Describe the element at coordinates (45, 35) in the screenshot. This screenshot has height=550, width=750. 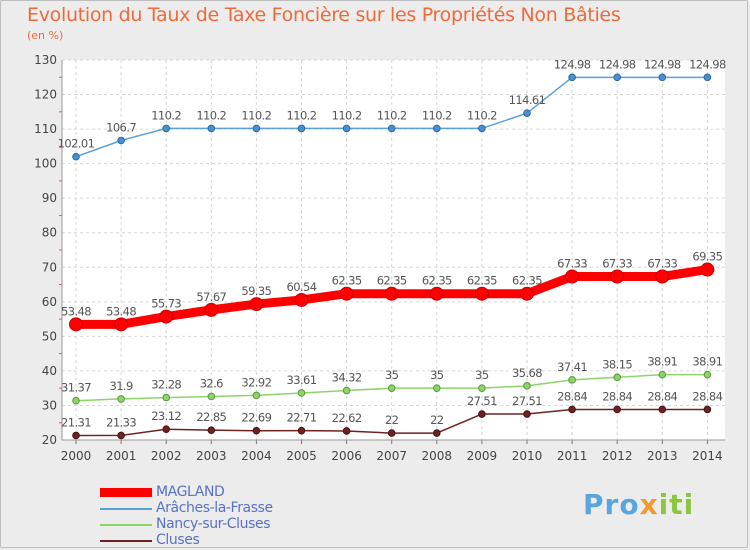
I see `chart-unit-label: (en %)` at that location.